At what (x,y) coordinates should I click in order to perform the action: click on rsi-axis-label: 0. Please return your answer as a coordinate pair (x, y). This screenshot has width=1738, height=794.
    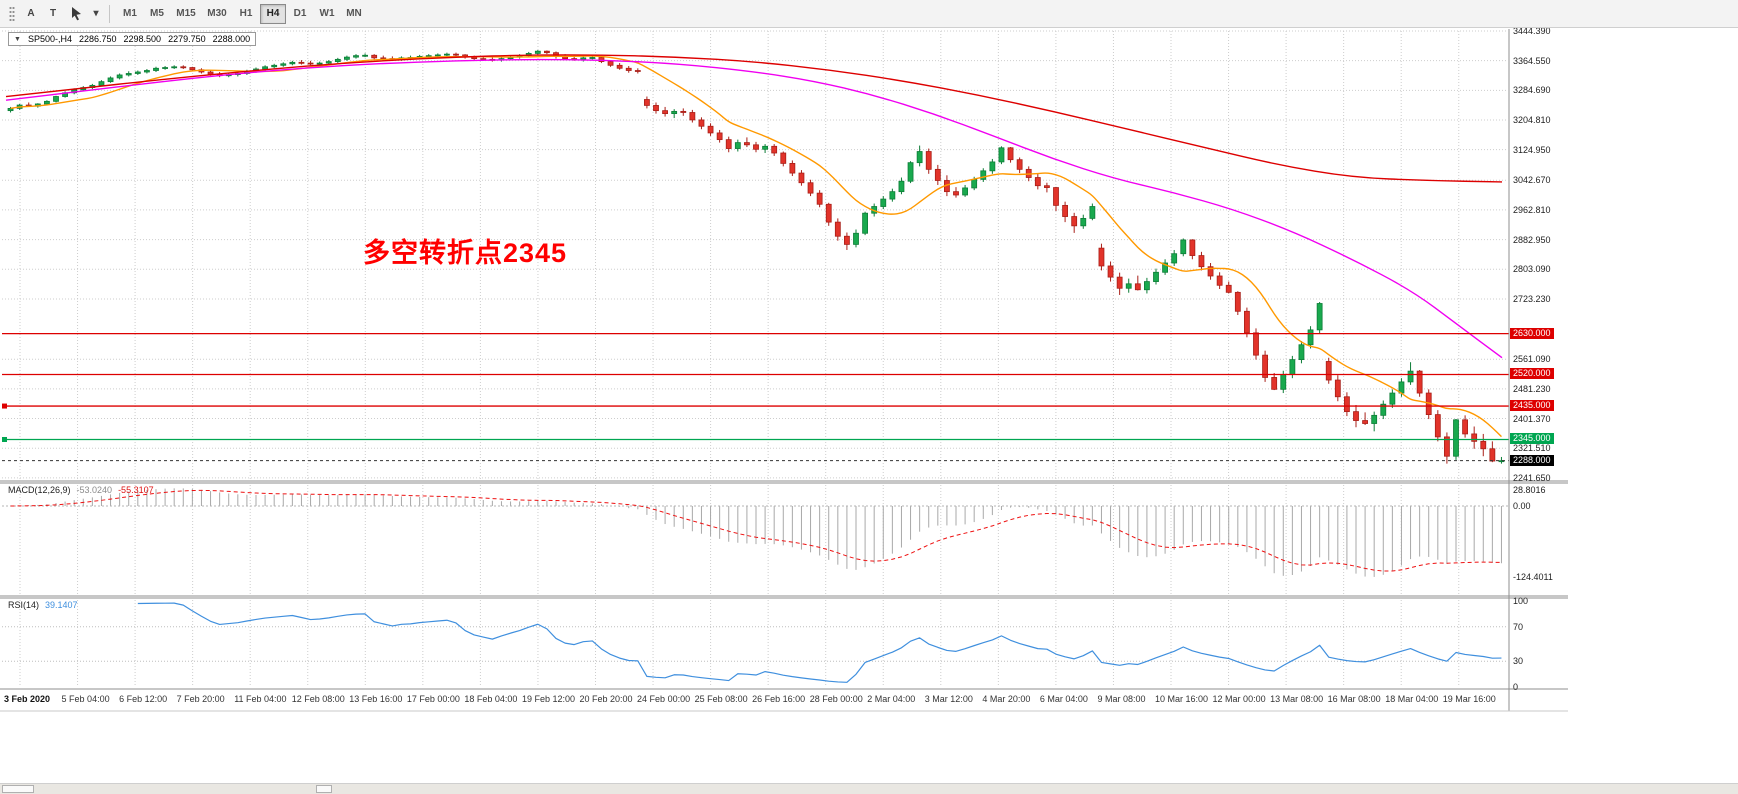
    Looking at the image, I should click on (1516, 687).